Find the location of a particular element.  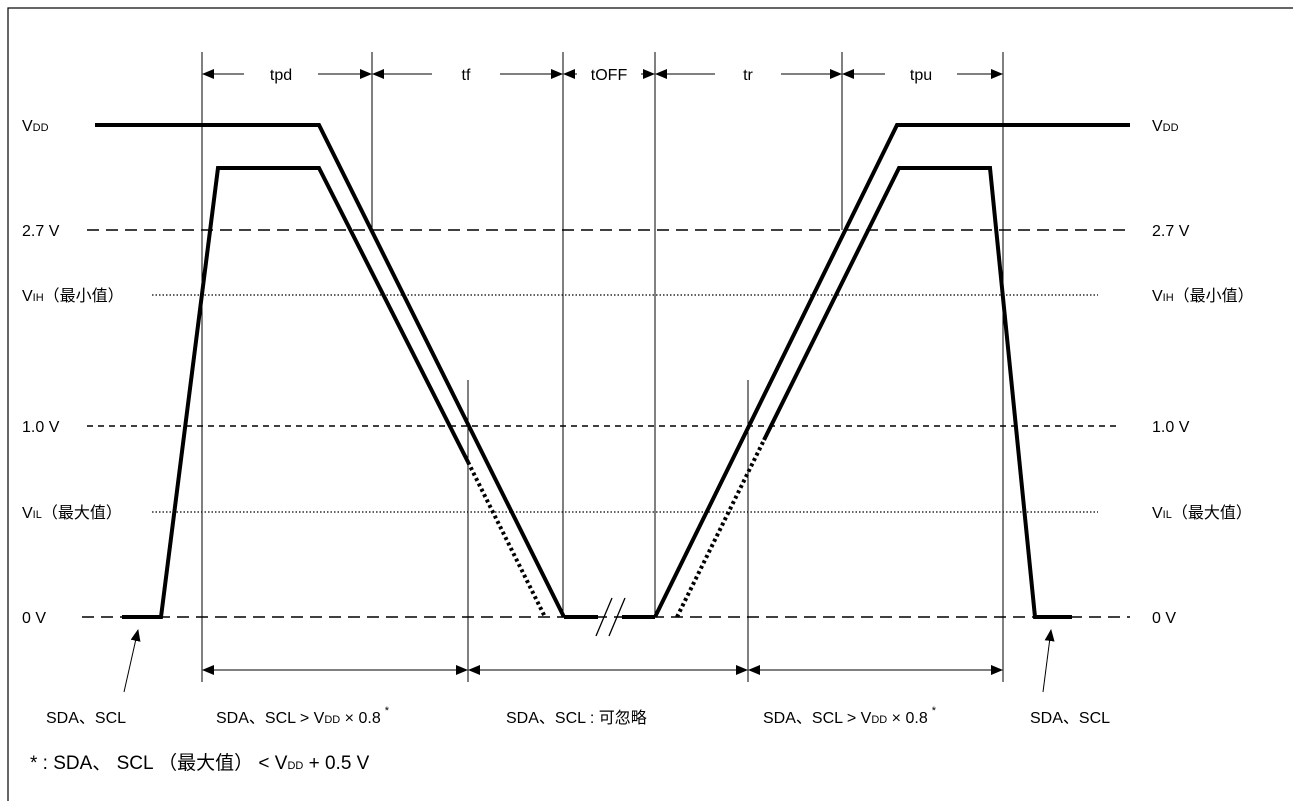

tpu-label: tpu is located at coordinates (921, 75).